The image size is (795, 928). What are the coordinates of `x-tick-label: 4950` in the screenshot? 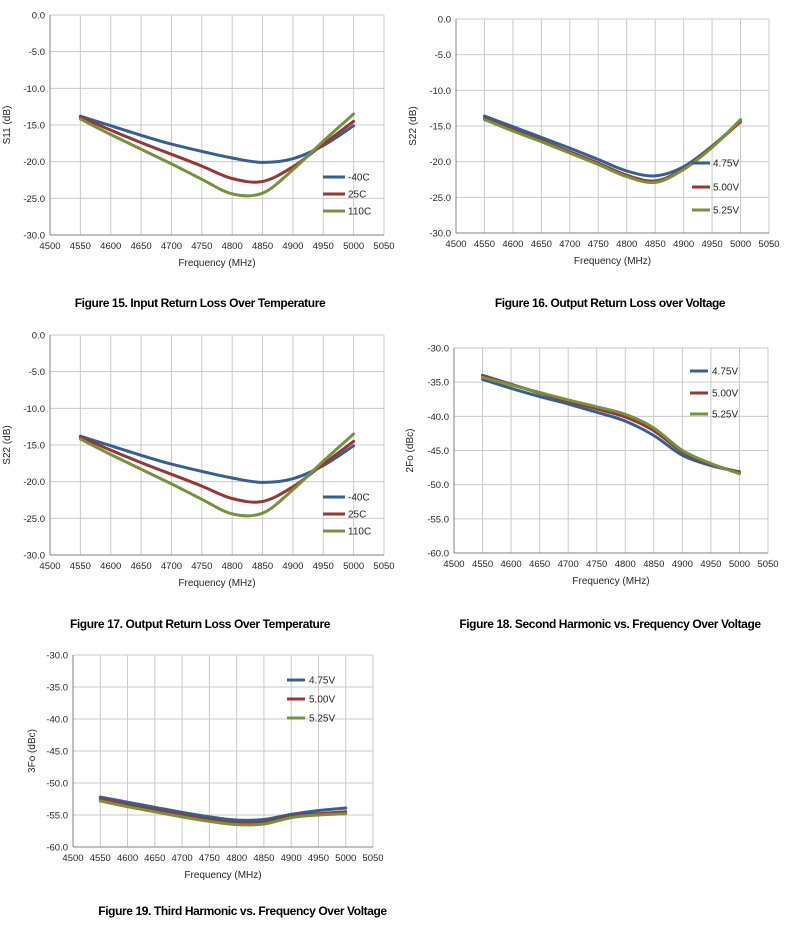 It's located at (712, 244).